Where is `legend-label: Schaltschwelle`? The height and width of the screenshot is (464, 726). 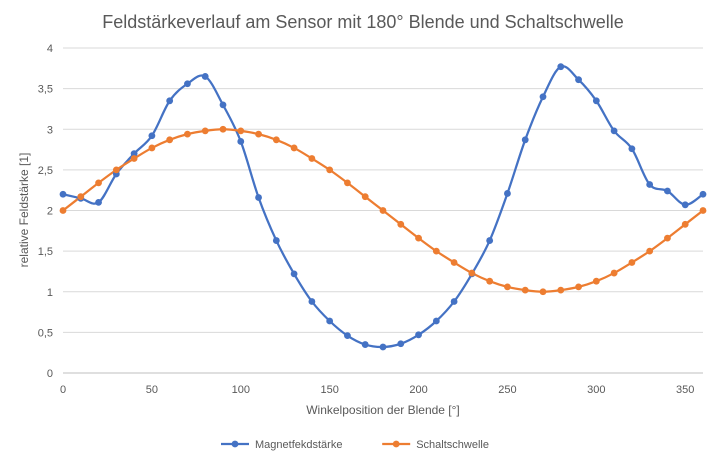
legend-label: Schaltschwelle is located at coordinates (452, 445).